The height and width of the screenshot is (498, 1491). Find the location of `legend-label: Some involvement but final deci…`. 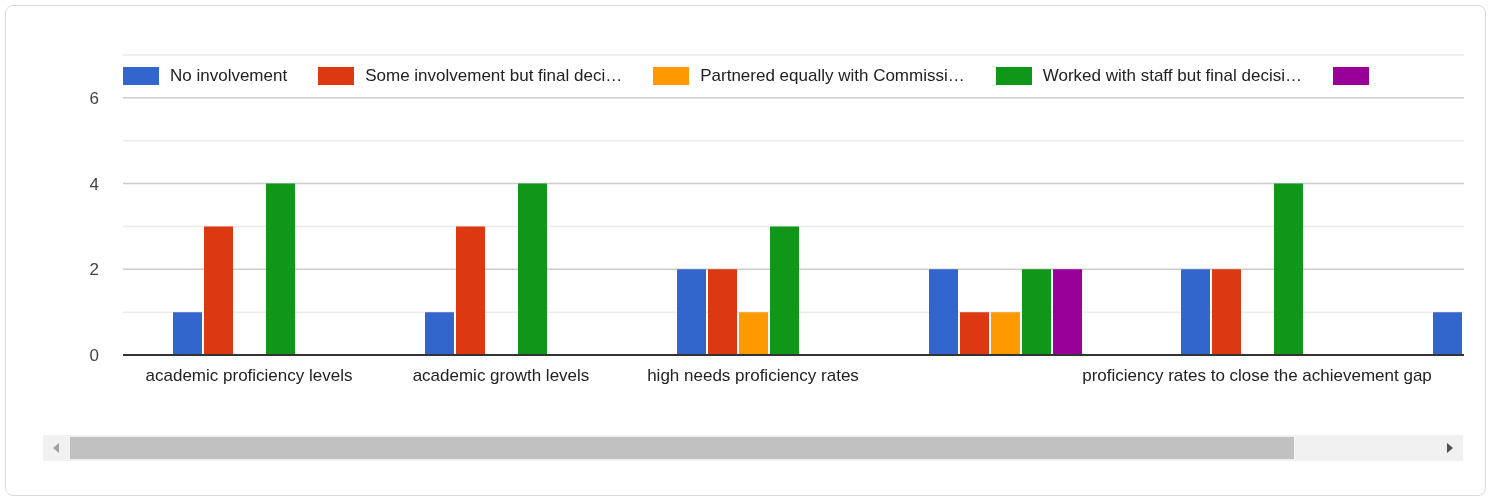

legend-label: Some involvement but final deci… is located at coordinates (494, 76).